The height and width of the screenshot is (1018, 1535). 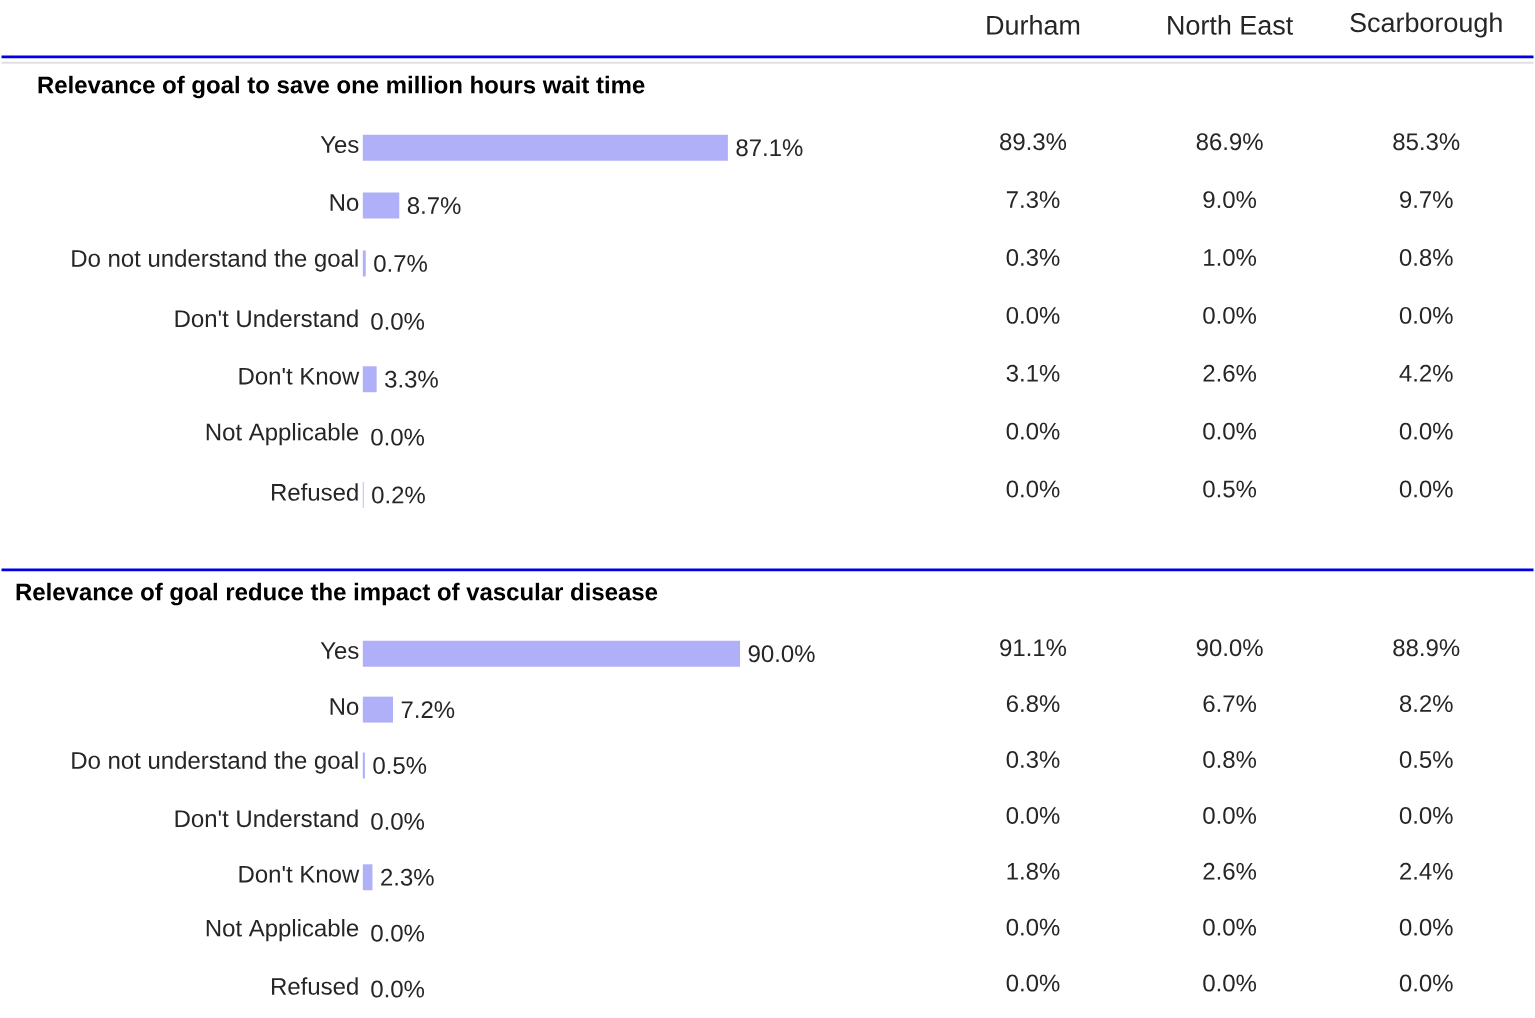 I want to click on text: 86.9%, so click(x=1229, y=142).